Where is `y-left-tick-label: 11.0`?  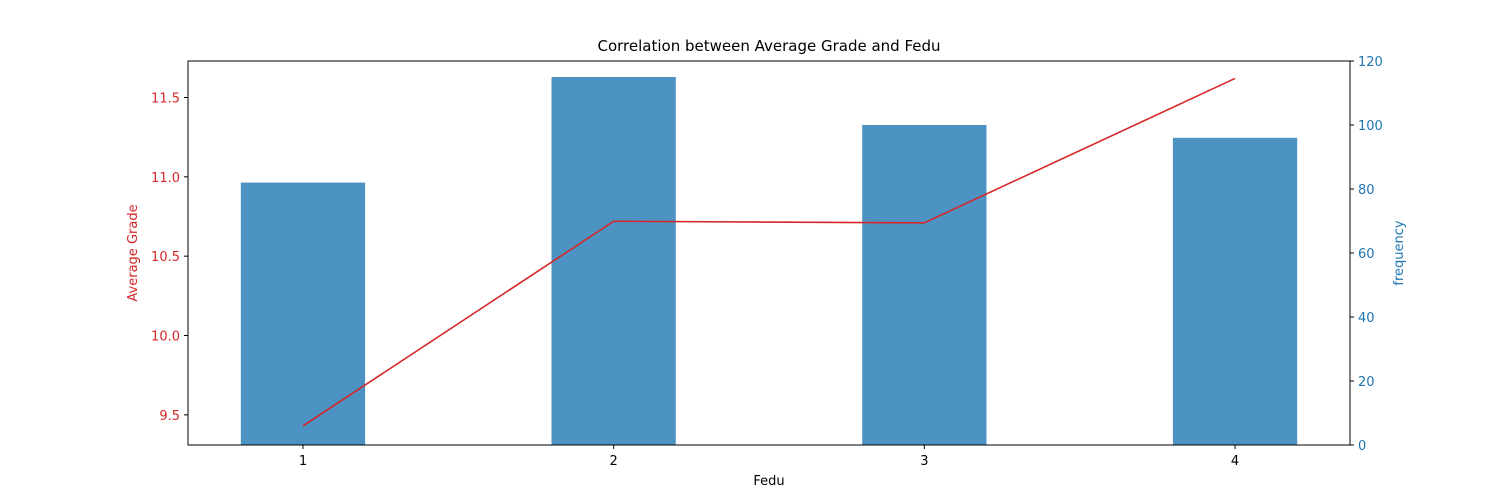 y-left-tick-label: 11.0 is located at coordinates (165, 178).